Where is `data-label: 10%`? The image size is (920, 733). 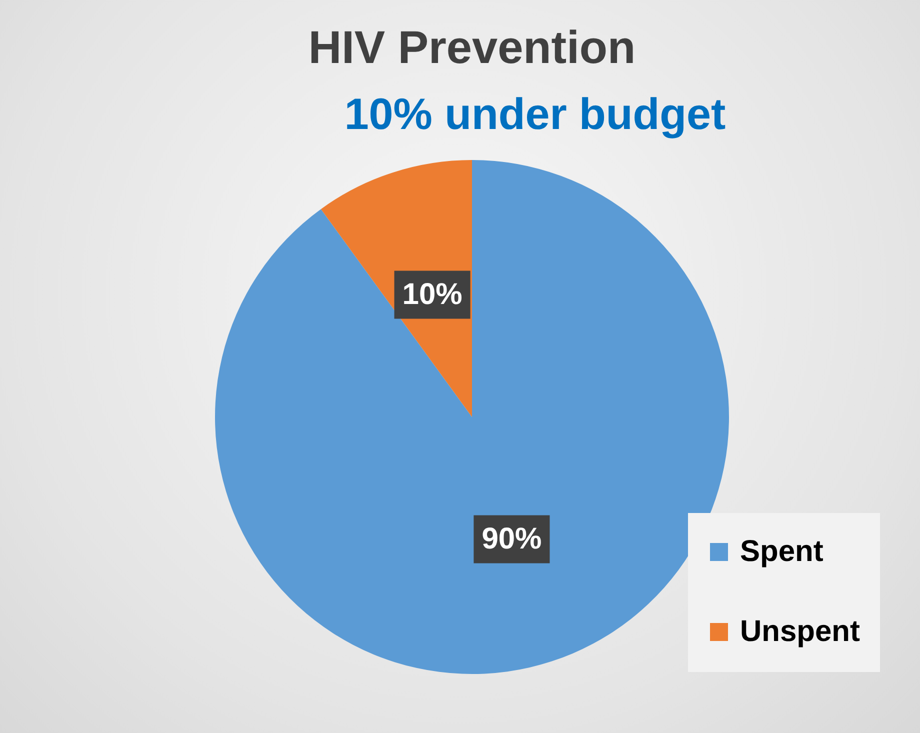
data-label: 10% is located at coordinates (432, 295).